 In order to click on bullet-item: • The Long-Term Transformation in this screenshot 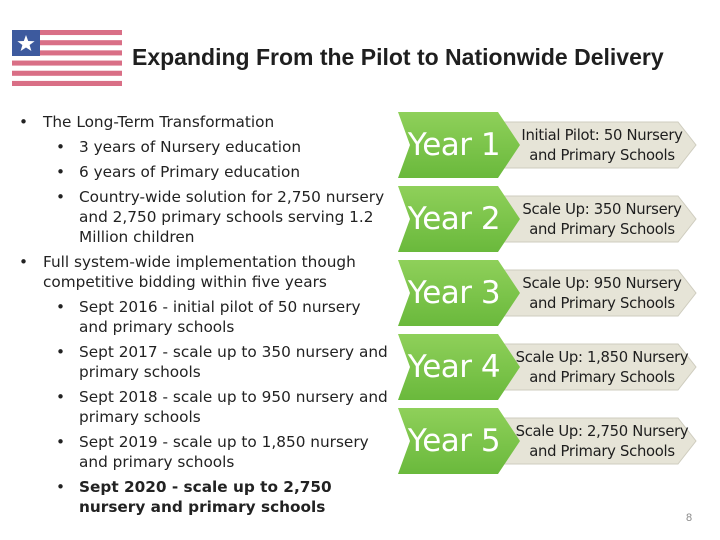, I will do `click(202, 122)`.